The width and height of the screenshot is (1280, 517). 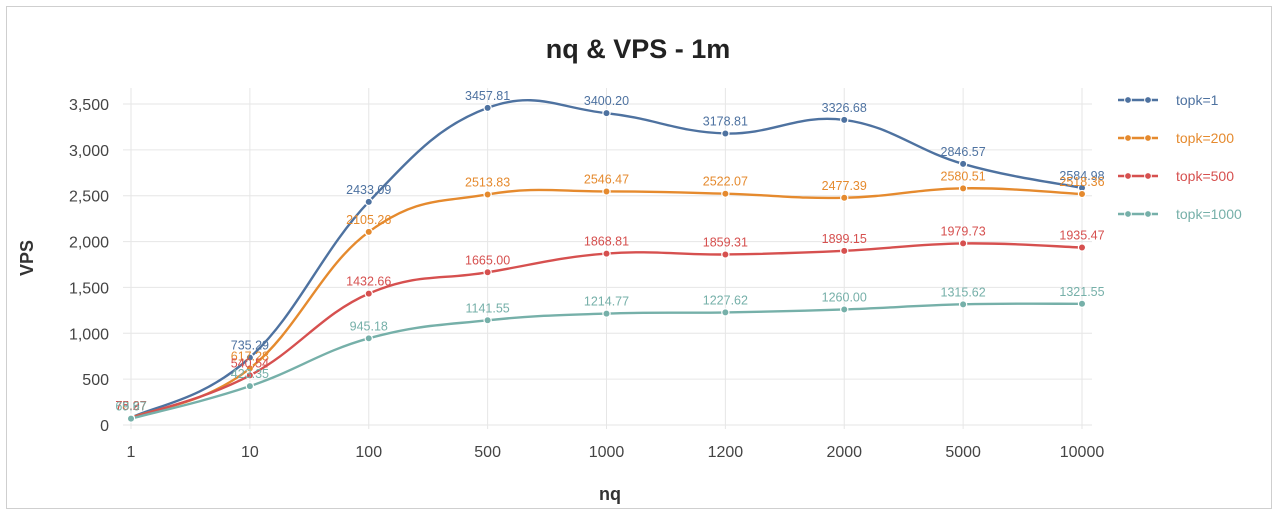 I want to click on data-label: 78.97, so click(x=130, y=406).